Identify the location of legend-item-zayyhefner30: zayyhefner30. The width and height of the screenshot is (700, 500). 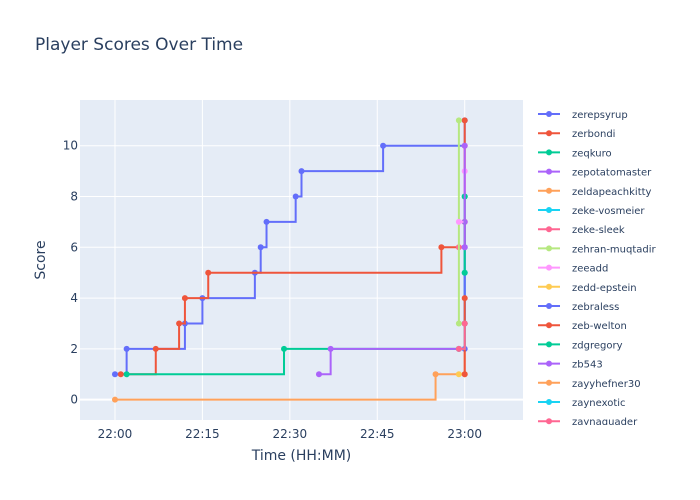
(589, 384).